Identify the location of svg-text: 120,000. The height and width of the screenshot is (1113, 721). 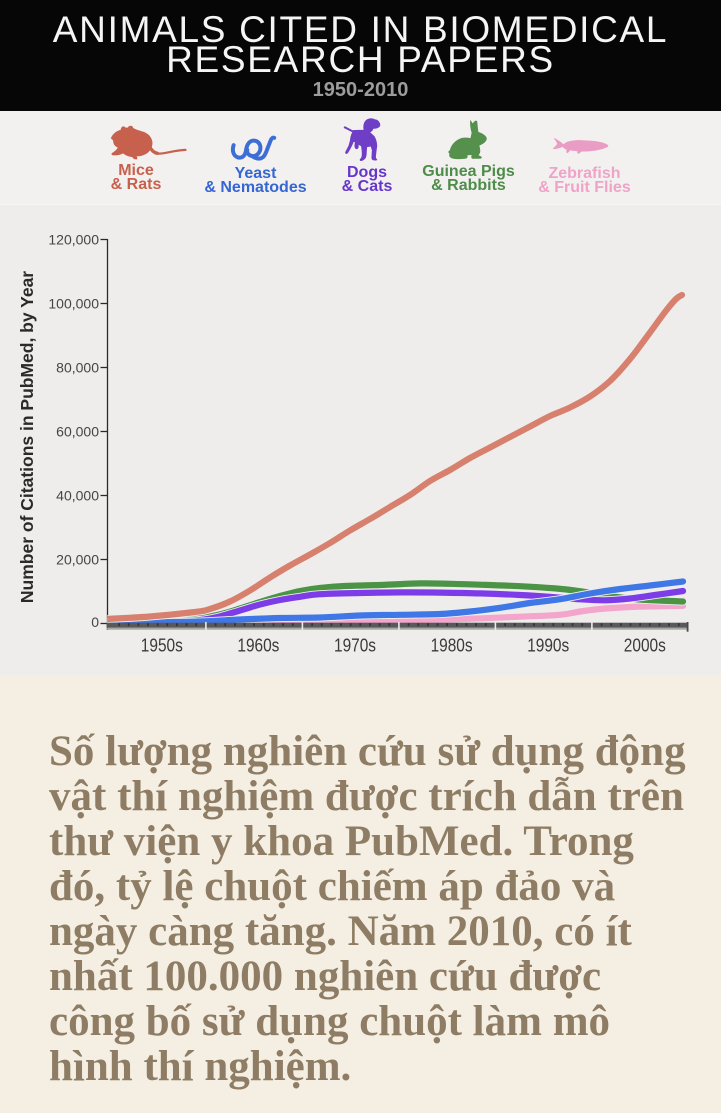
(73, 240).